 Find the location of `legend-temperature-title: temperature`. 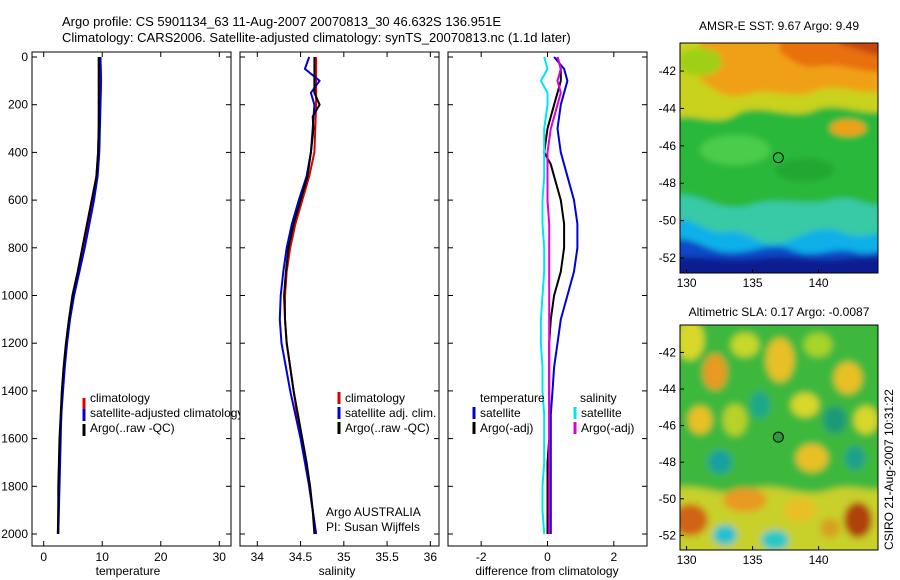

legend-temperature-title: temperature is located at coordinates (512, 398).